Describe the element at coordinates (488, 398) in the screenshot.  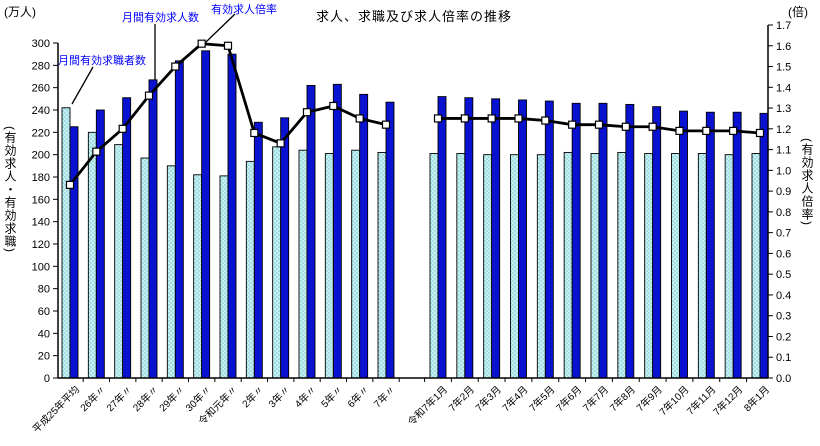
I see `x-axis-label: 7年3月` at that location.